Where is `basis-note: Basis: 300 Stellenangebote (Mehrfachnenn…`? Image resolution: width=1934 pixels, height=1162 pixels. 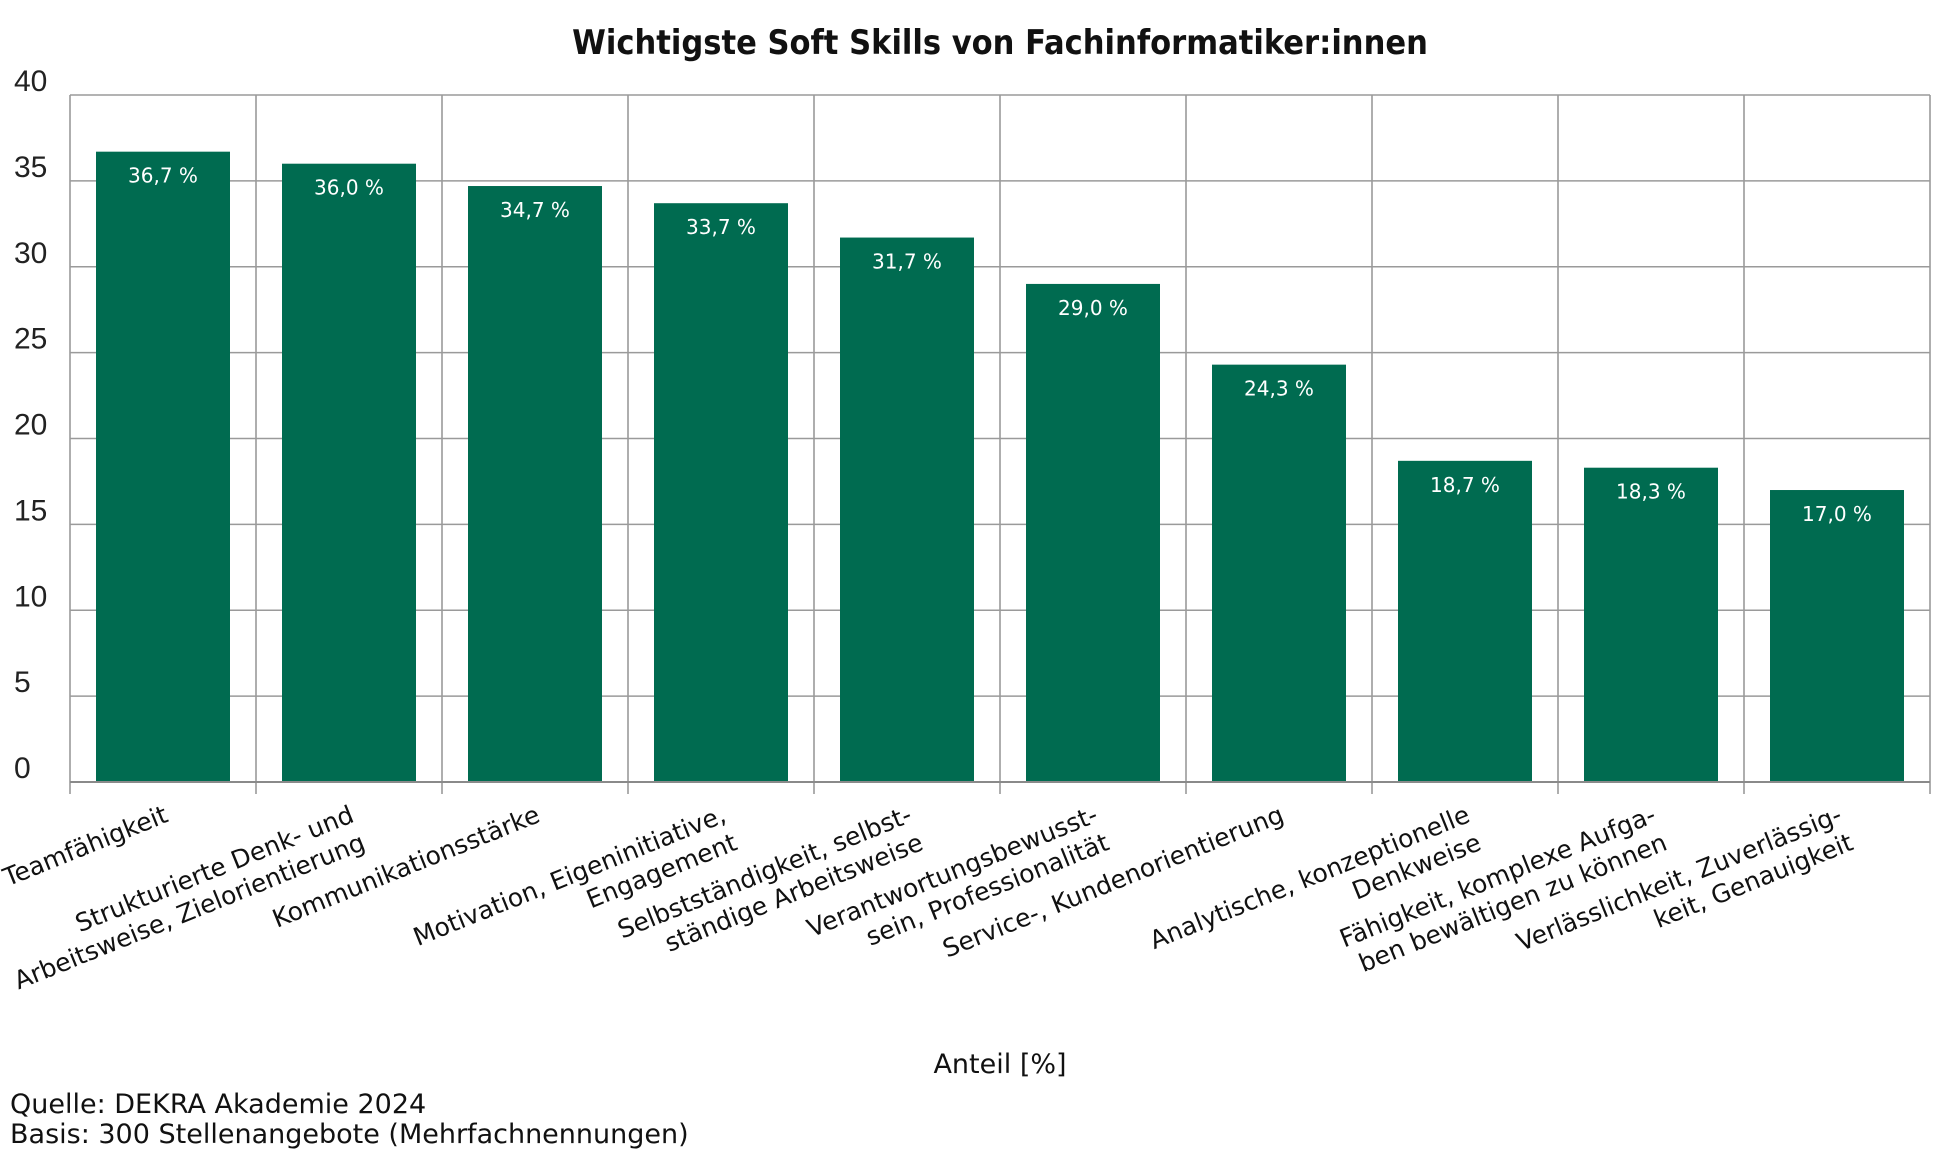
basis-note: Basis: 300 Stellenangebote (Mehrfachnenn… is located at coordinates (349, 1134).